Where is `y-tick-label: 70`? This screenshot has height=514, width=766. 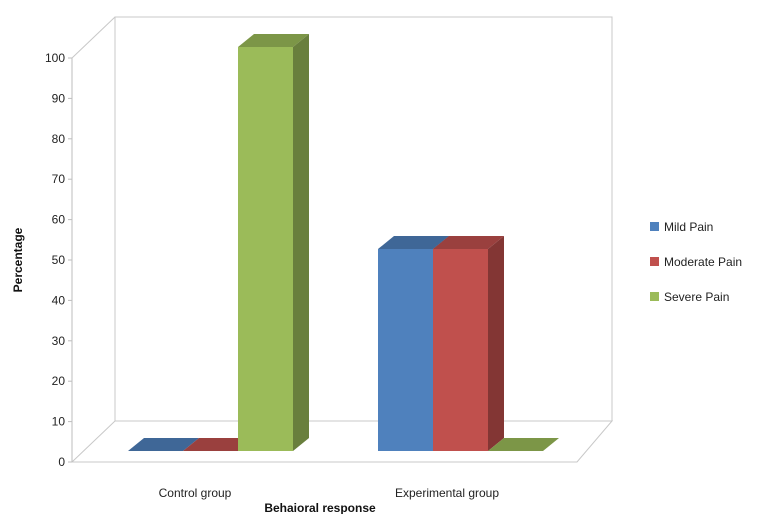 y-tick-label: 70 is located at coordinates (59, 179).